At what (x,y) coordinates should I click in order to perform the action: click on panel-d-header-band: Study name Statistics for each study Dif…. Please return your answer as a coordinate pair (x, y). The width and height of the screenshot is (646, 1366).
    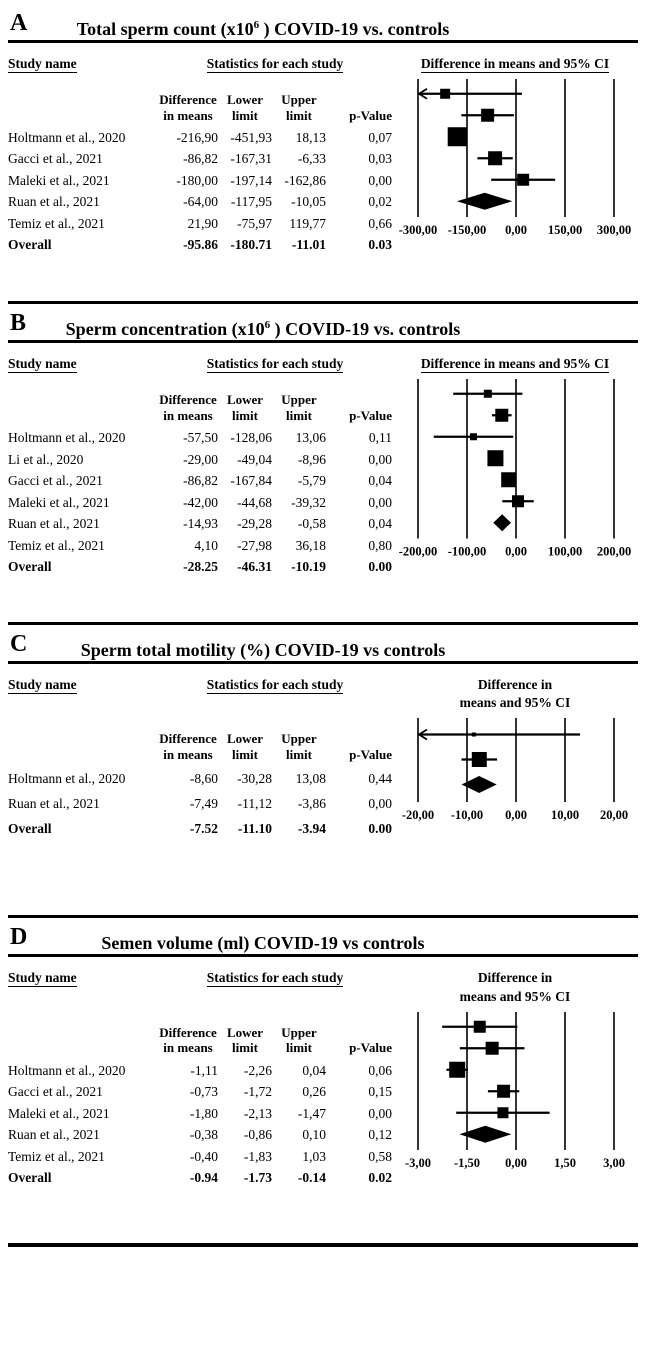
    Looking at the image, I should click on (323, 987).